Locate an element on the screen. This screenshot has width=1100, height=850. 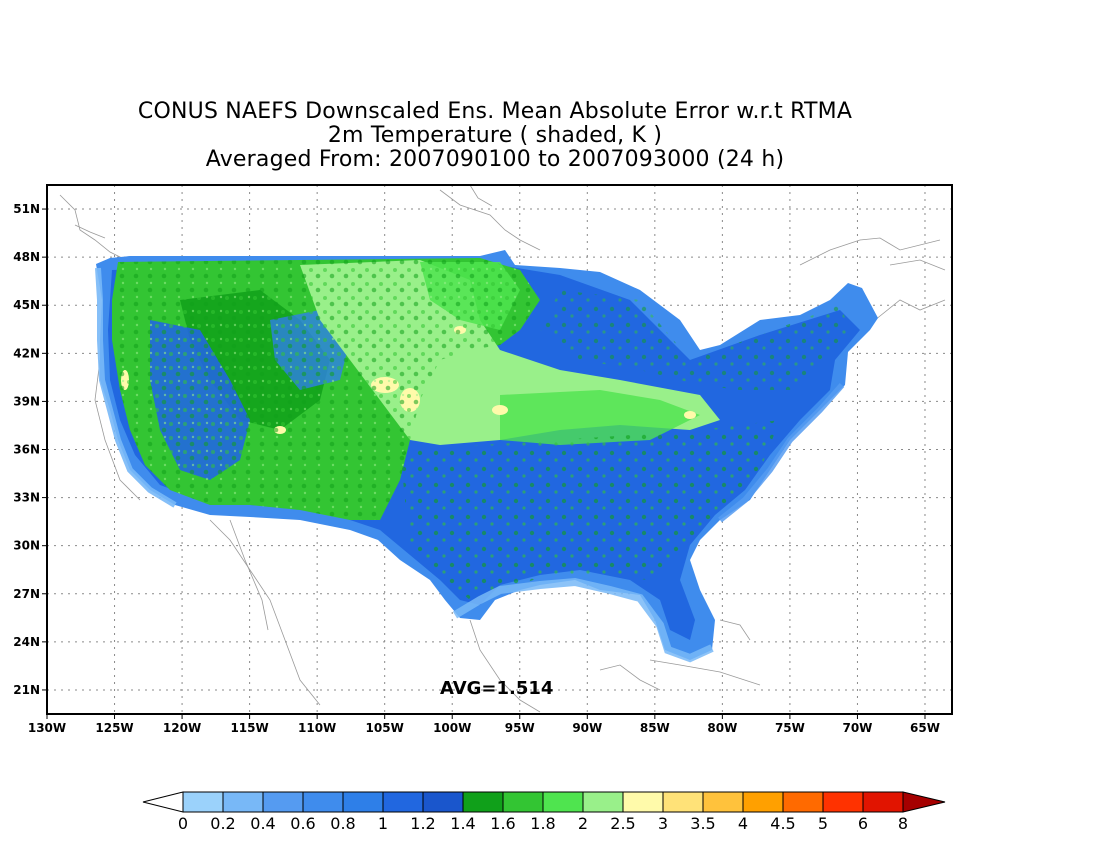
lon-tick-label: 115W is located at coordinates (249, 728).